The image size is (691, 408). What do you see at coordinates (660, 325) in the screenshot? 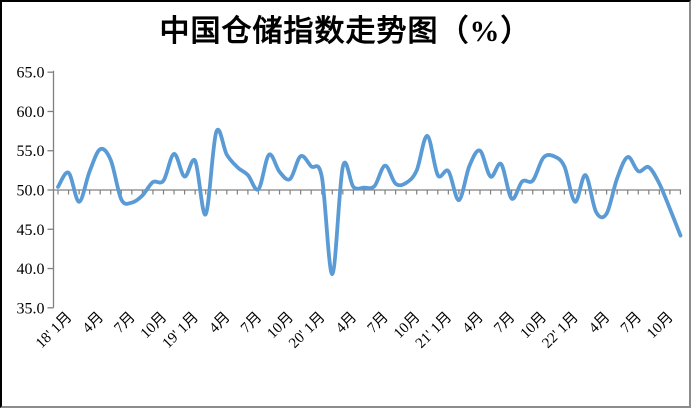
I see `x-tick-label: 10月` at bounding box center [660, 325].